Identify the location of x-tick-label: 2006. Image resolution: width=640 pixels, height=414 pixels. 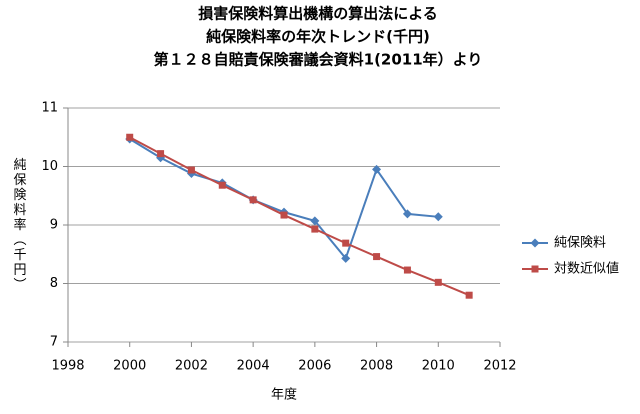
(314, 366).